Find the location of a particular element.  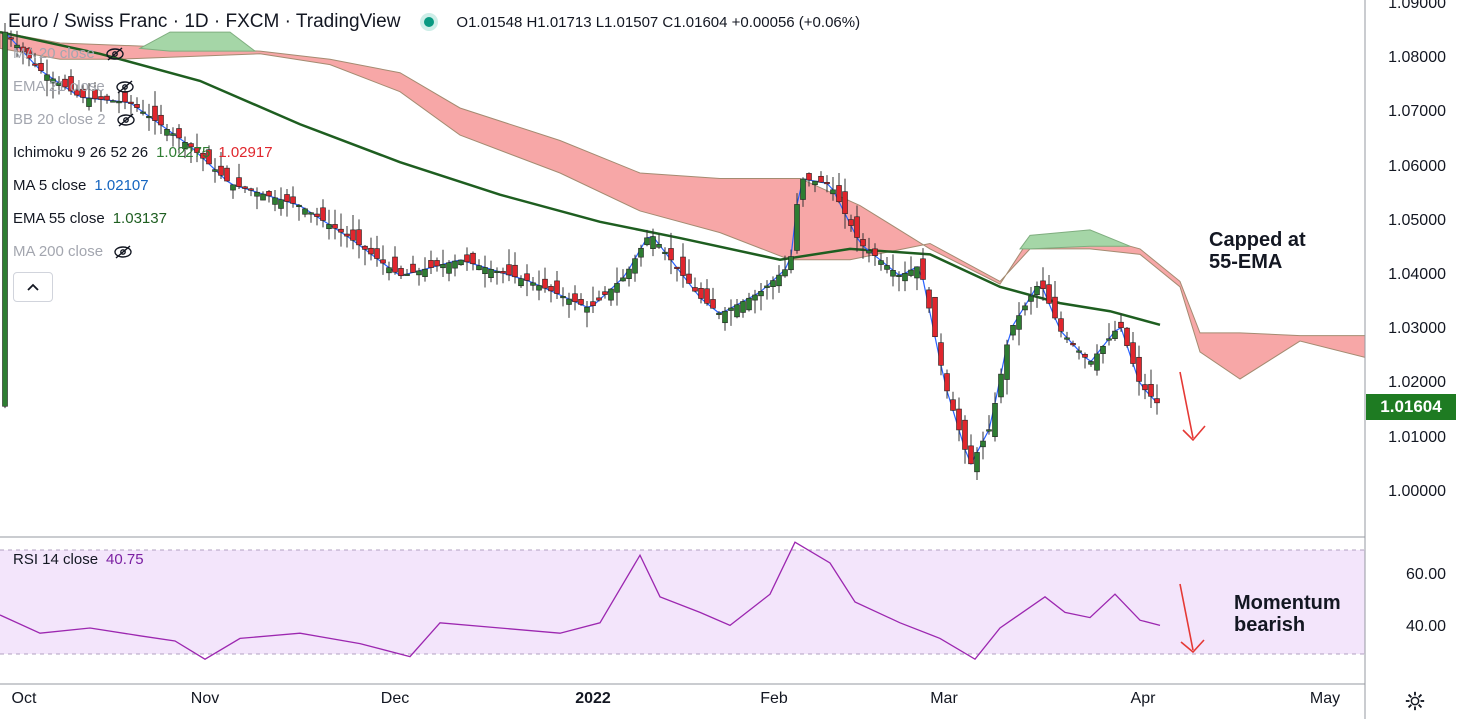

price-tick-label: 1.01000 is located at coordinates (1417, 437).